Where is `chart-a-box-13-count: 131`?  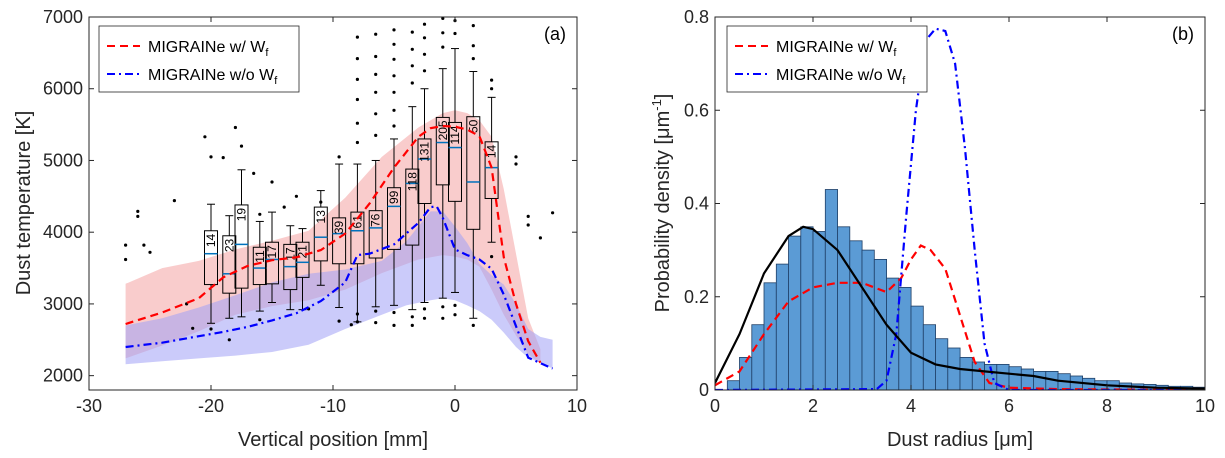
chart-a-box-13-count: 131 is located at coordinates (425, 152).